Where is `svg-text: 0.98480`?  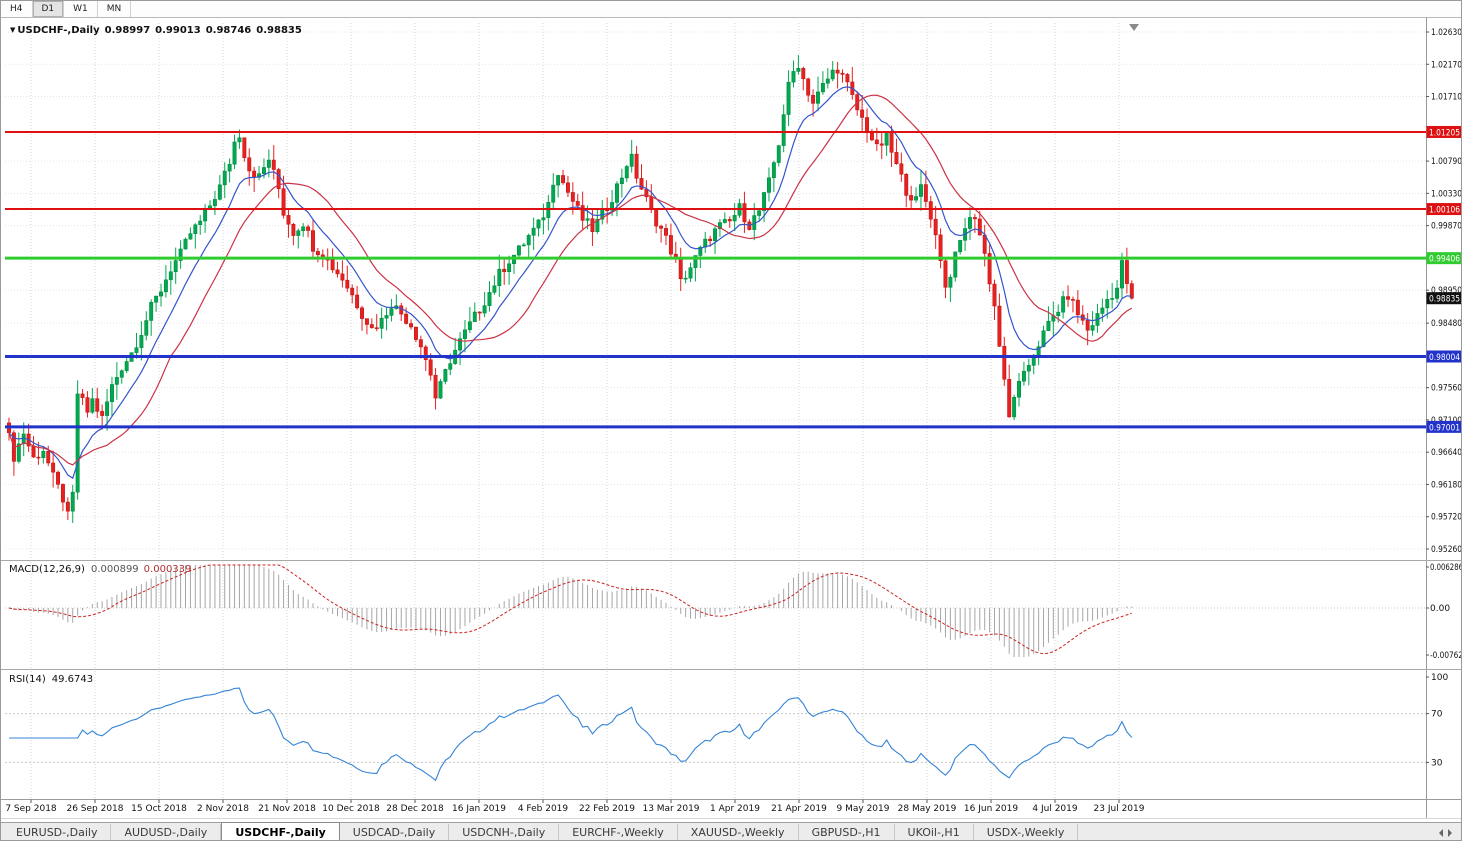
svg-text: 0.98480 is located at coordinates (1446, 324).